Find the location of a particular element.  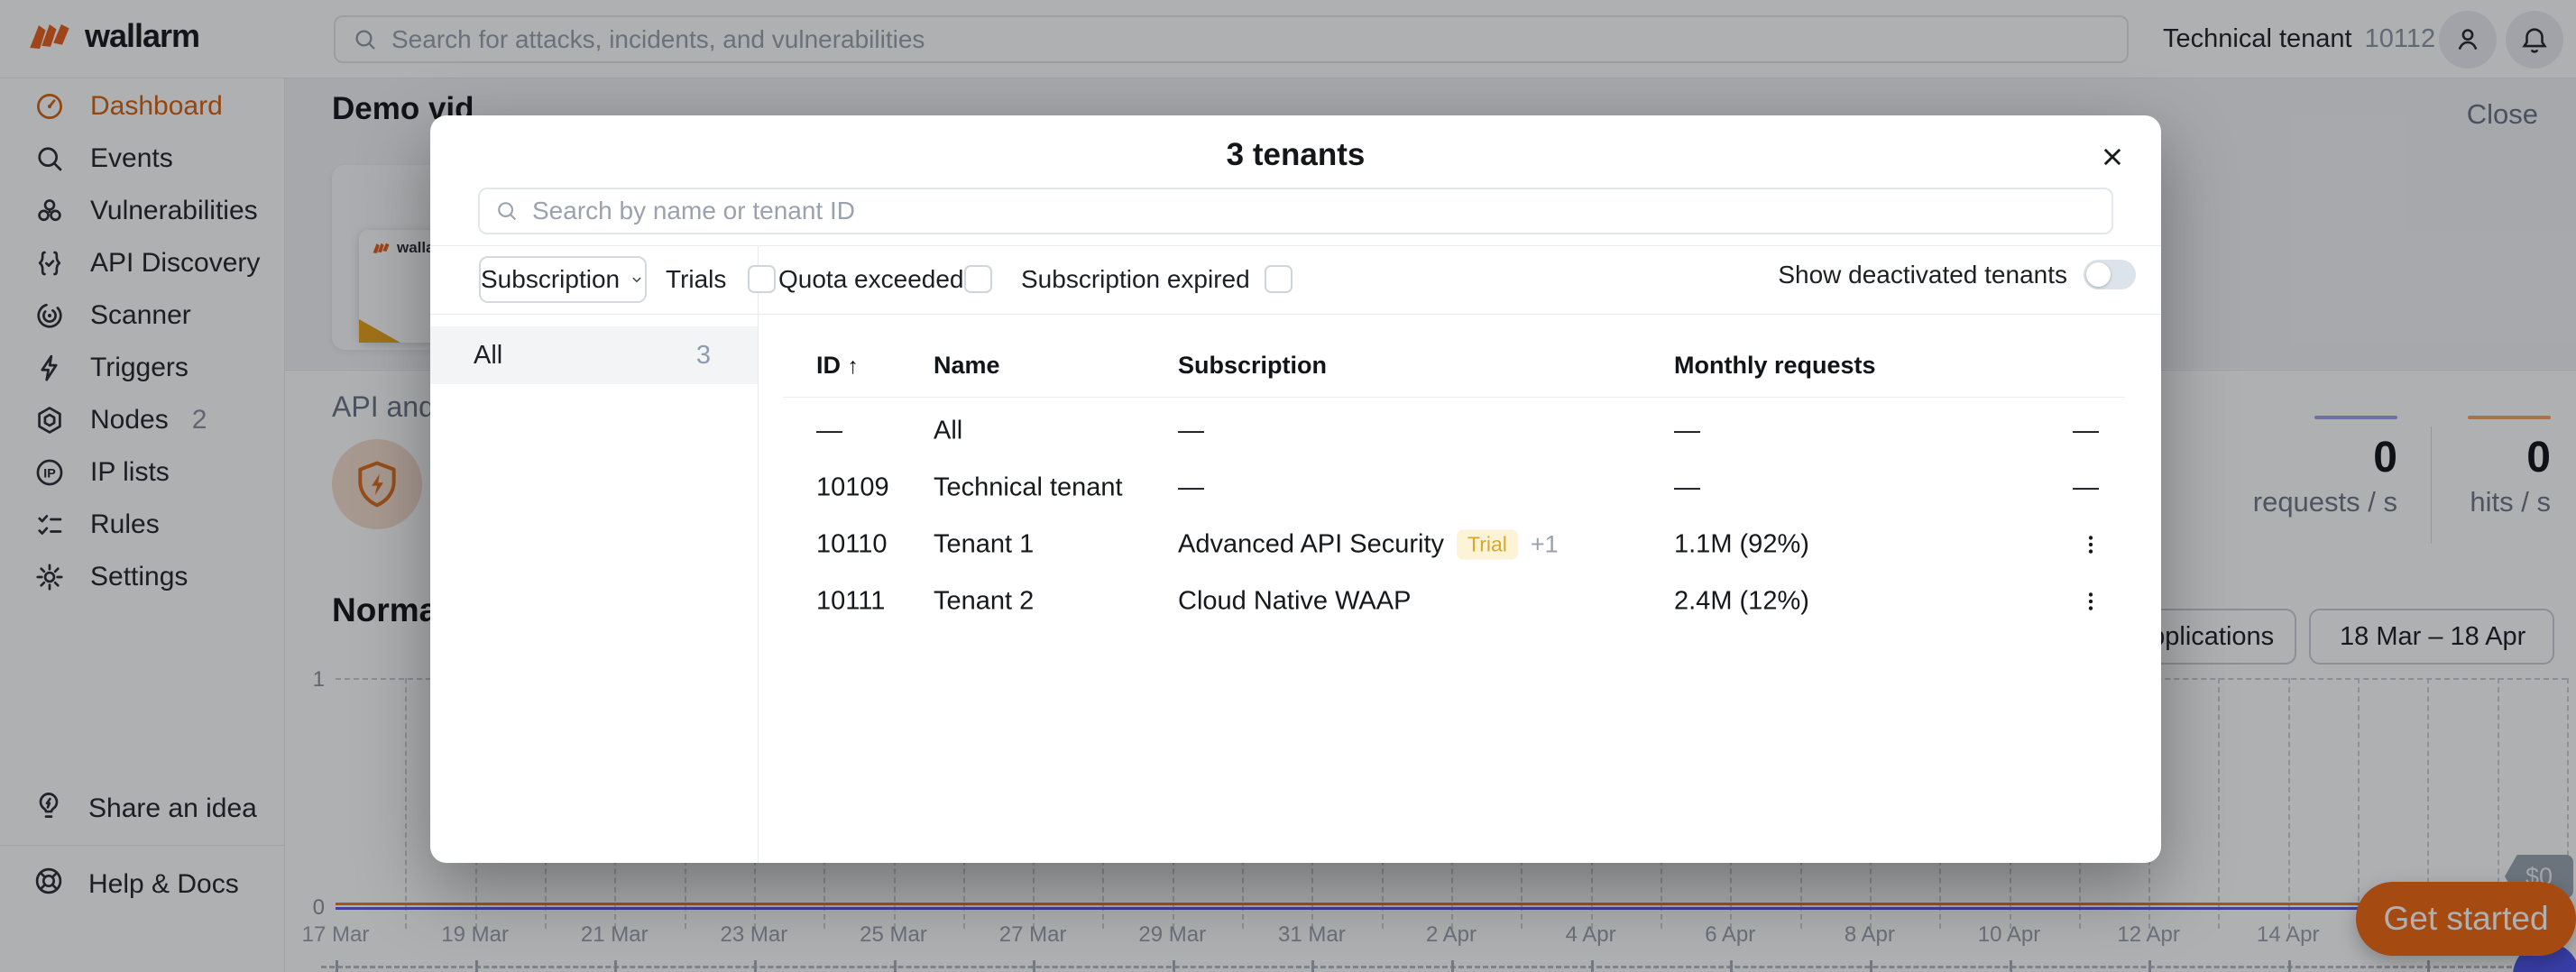

global-search is located at coordinates (1231, 39).